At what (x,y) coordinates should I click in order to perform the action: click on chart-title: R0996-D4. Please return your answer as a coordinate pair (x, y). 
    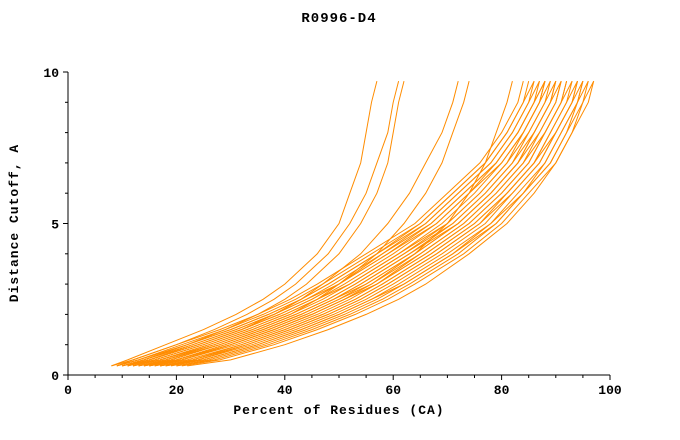
    Looking at the image, I should click on (338, 19).